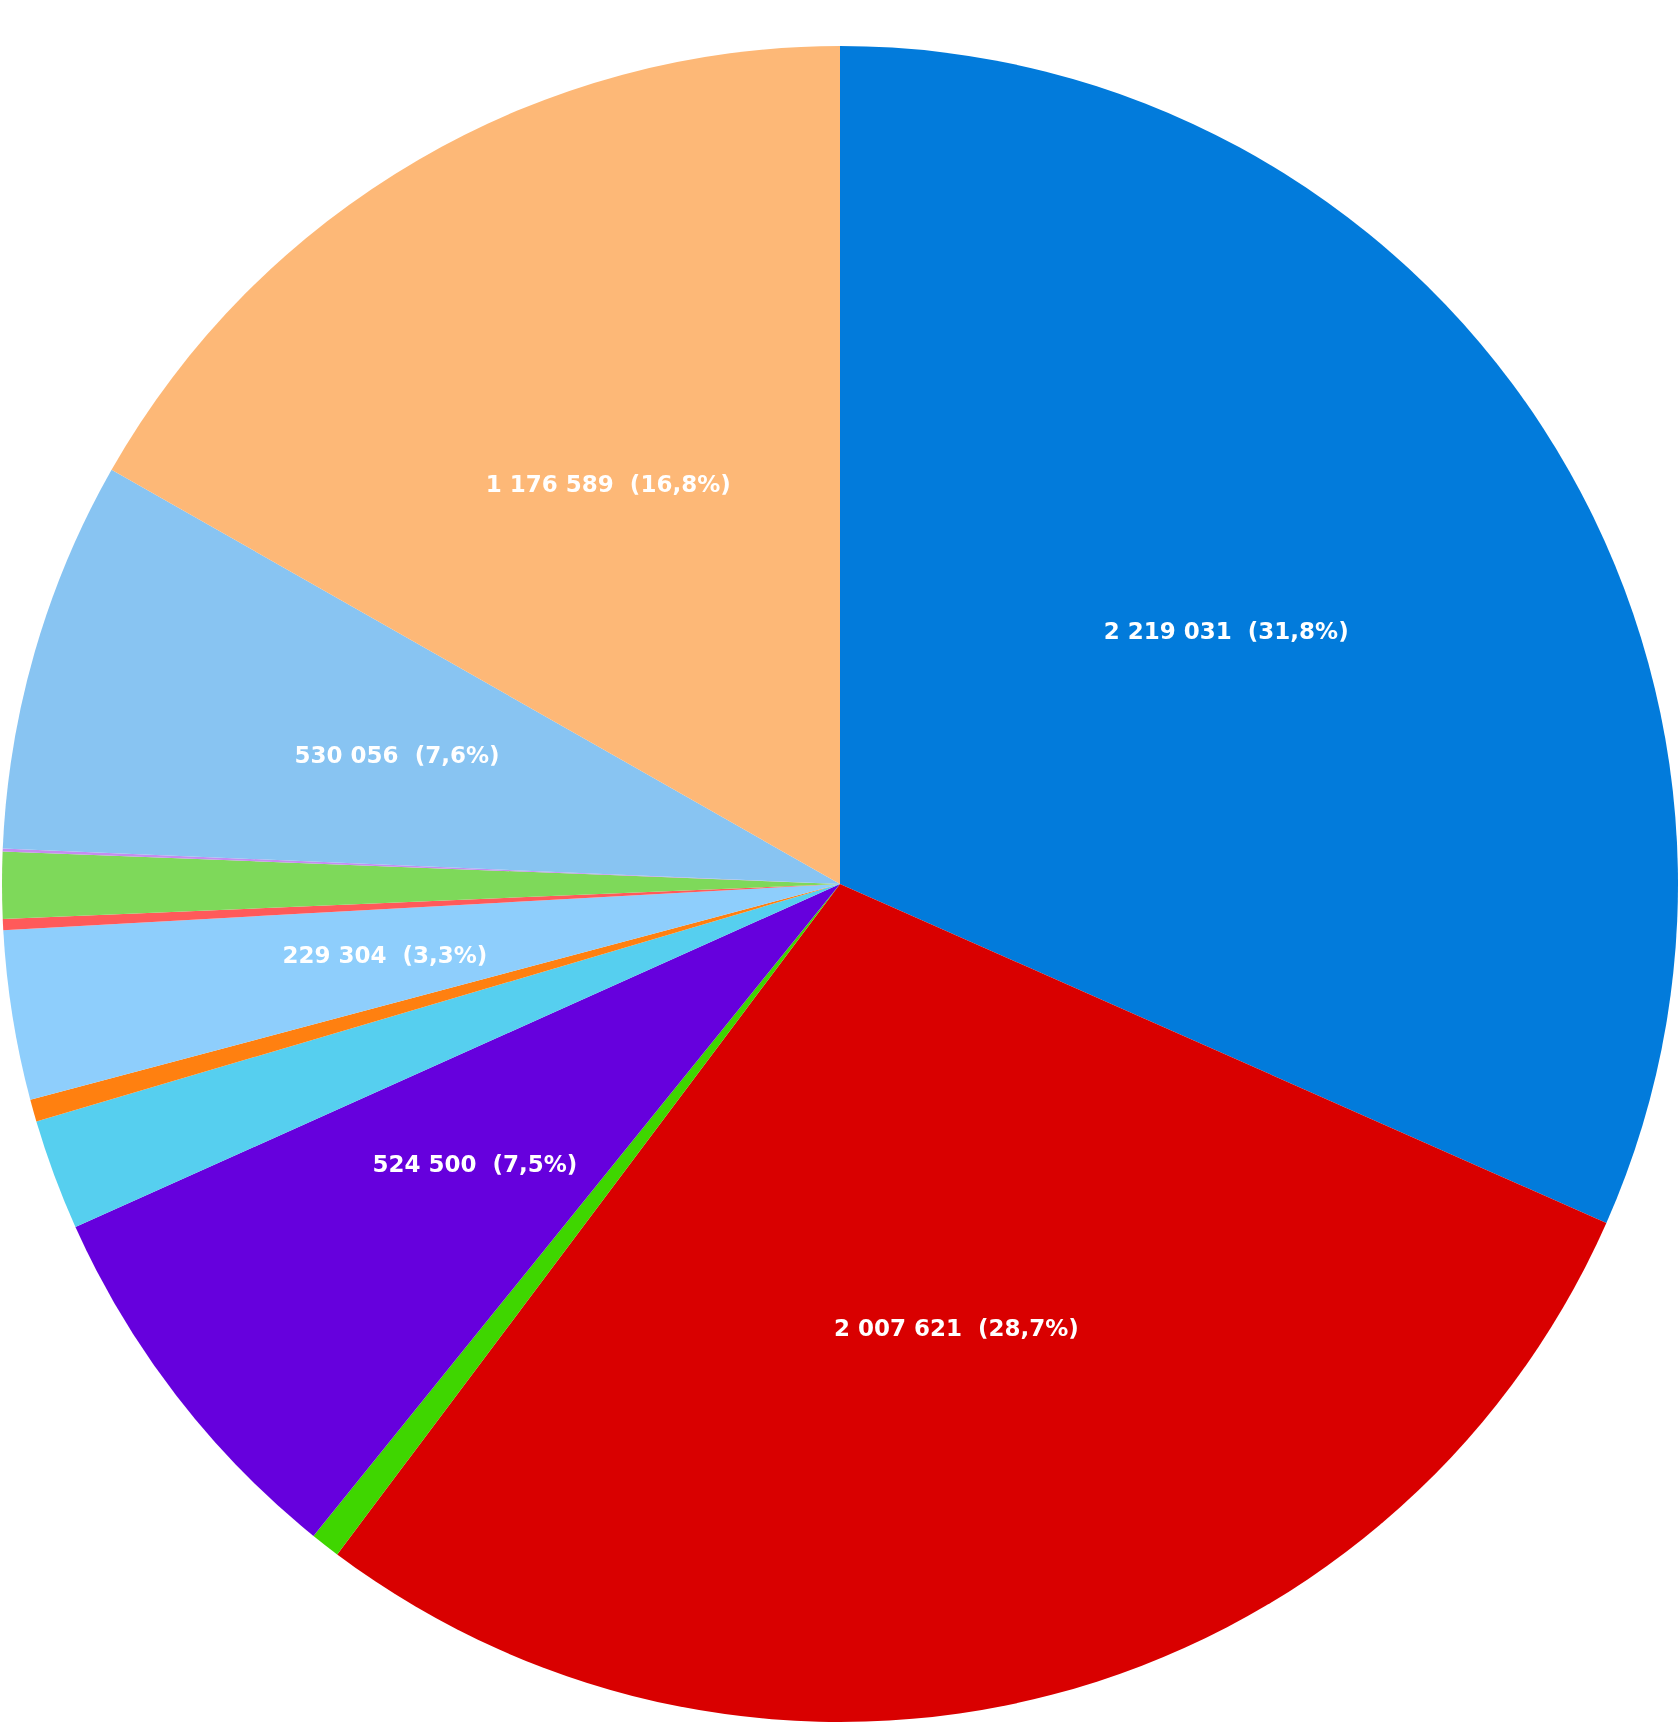  Describe the element at coordinates (956, 1328) in the screenshot. I see `data-label: 2 007 621 (28,7%)` at that location.